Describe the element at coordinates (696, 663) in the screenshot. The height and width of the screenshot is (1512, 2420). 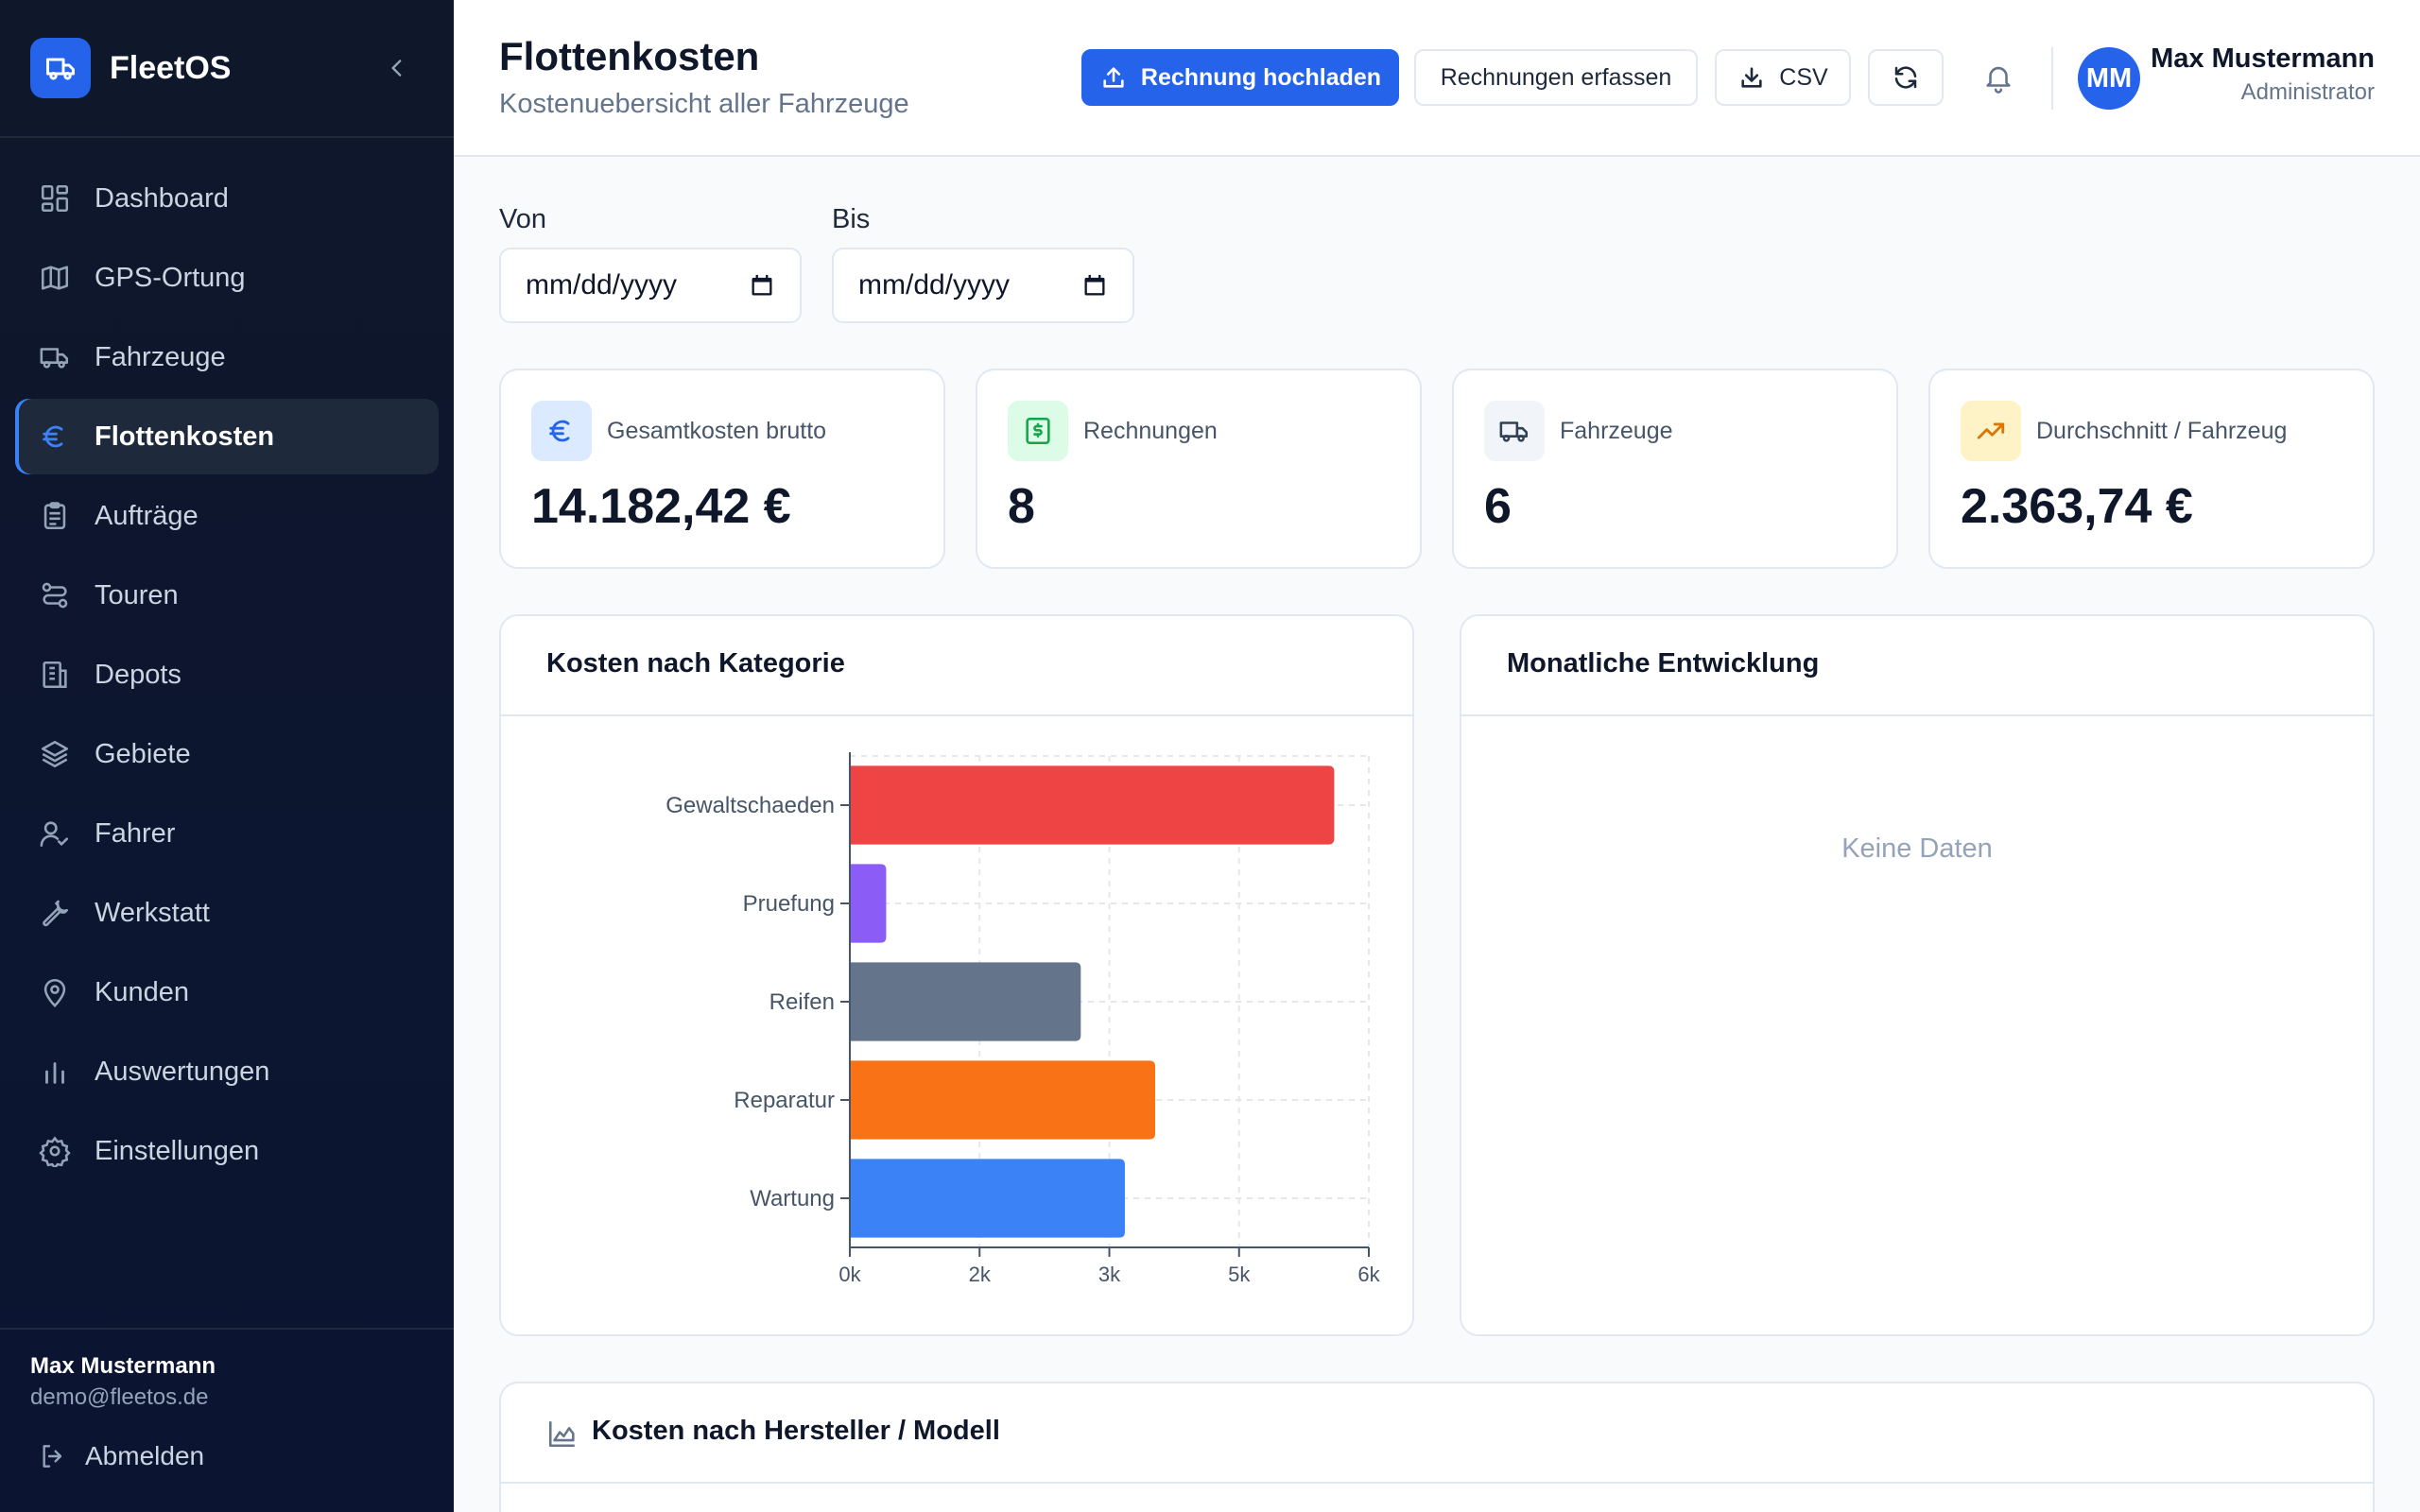
I see `panel-title: Kosten nach Kategorie` at that location.